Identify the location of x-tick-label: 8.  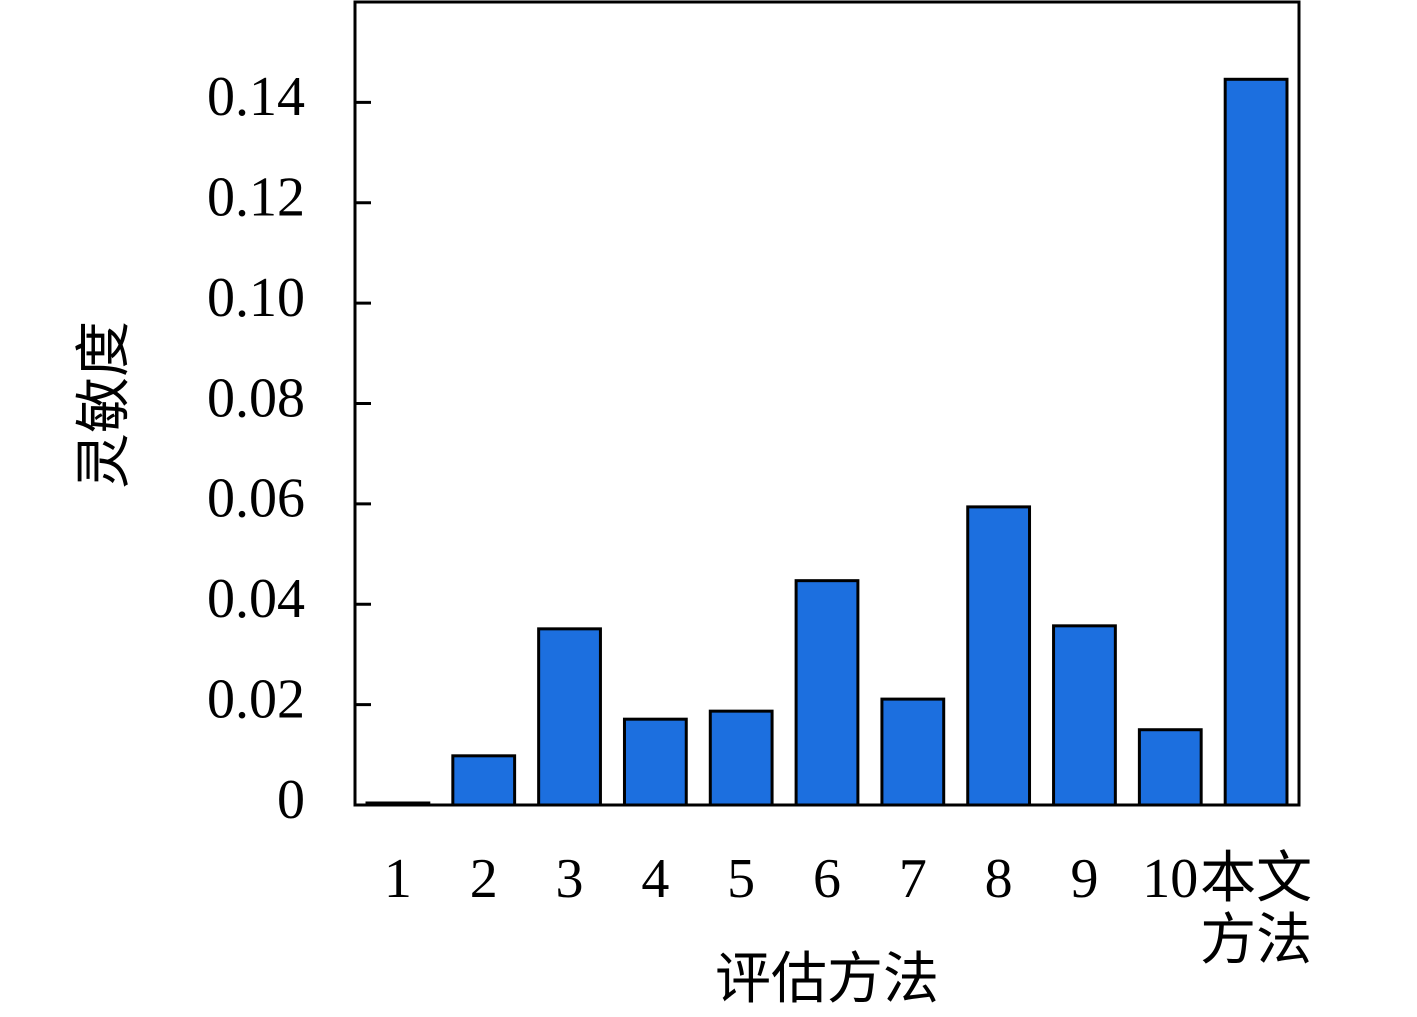
(998, 879).